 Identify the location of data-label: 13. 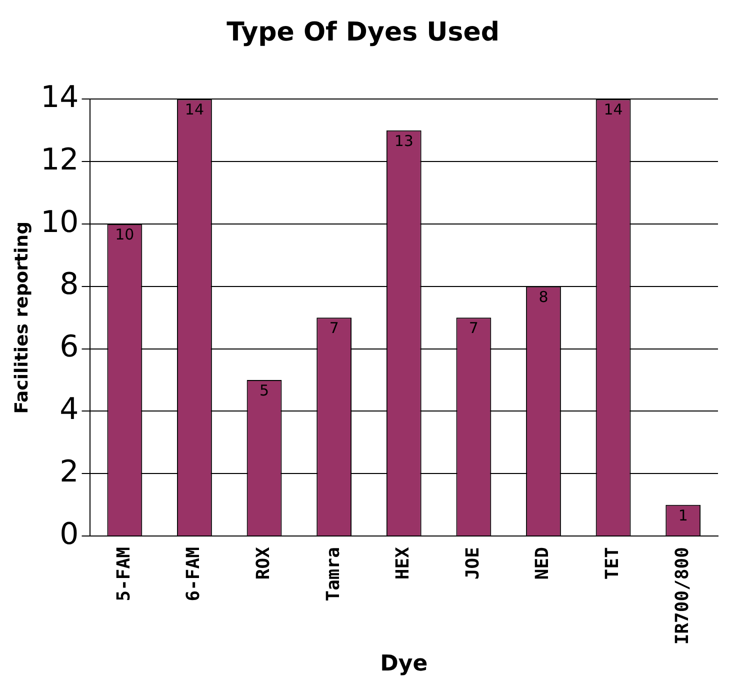
(404, 141).